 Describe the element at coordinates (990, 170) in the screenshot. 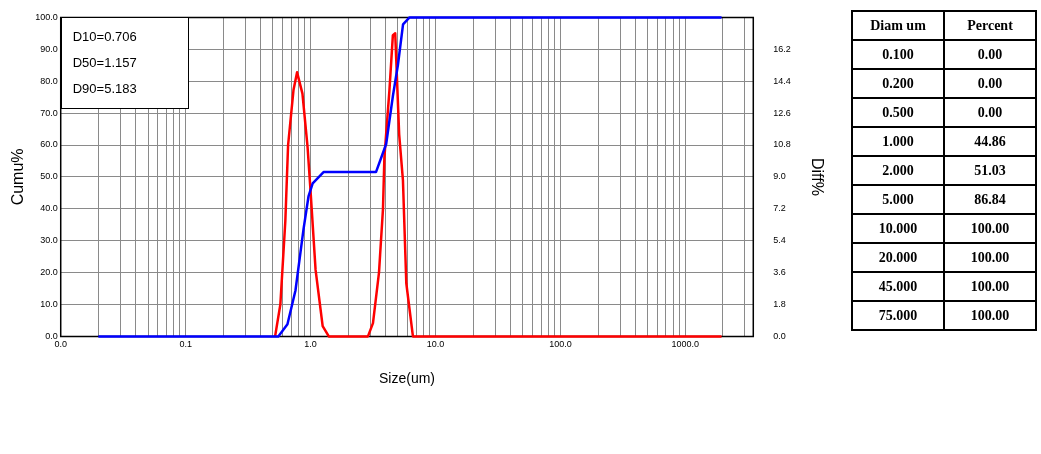

I see `text: 51.03` at that location.